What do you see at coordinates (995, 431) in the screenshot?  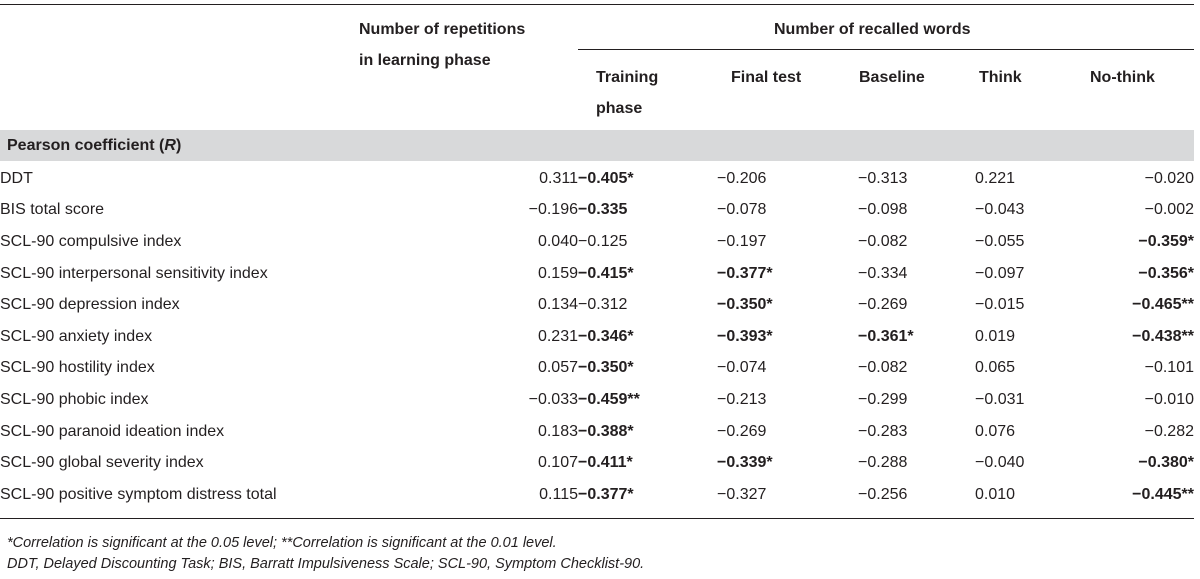 I see `cell-think: 0.076` at bounding box center [995, 431].